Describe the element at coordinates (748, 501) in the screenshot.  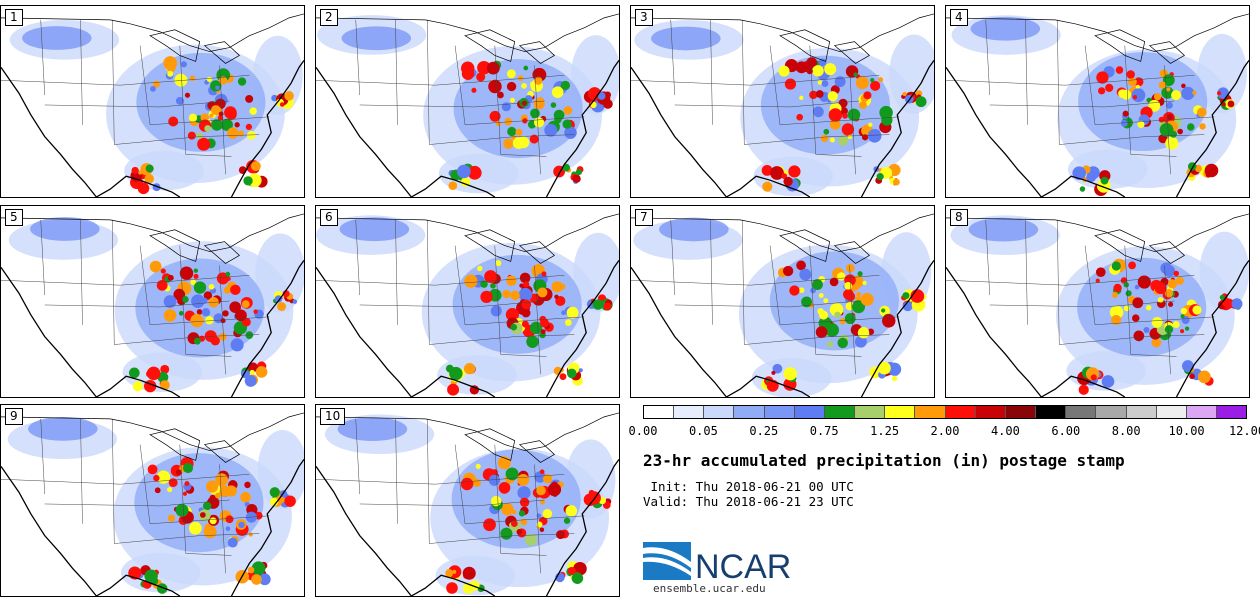
I see `valid-time: Valid: Thu 2018-06-21 23 UTC` at that location.